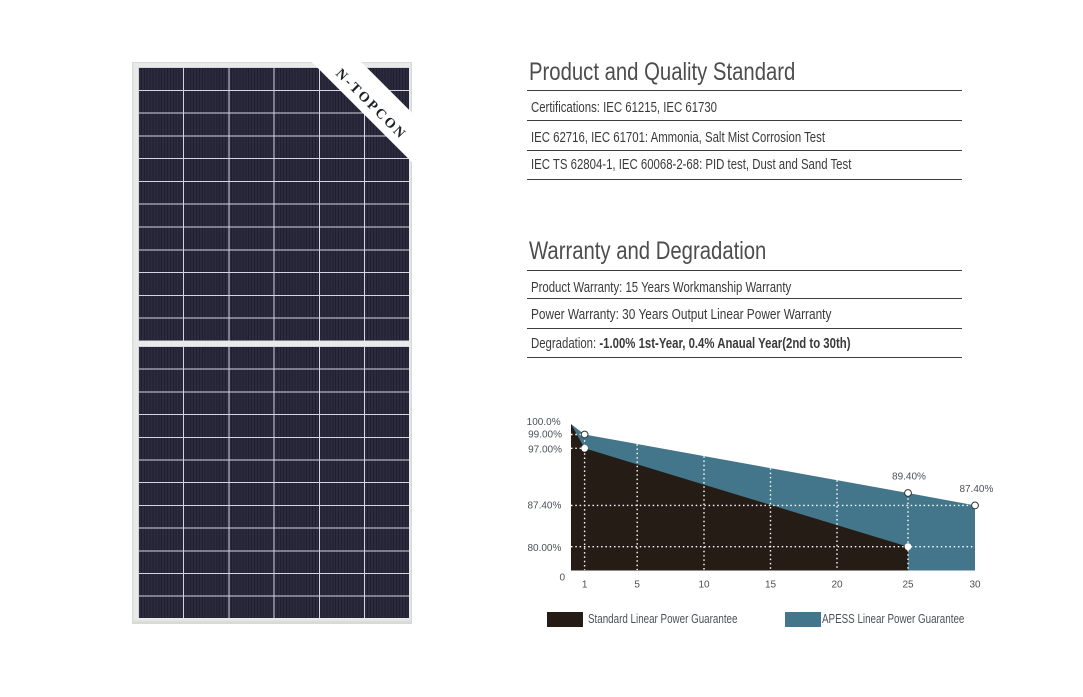 Image resolution: width=1083 pixels, height=697 pixels. What do you see at coordinates (771, 585) in the screenshot?
I see `svg-text: 15` at bounding box center [771, 585].